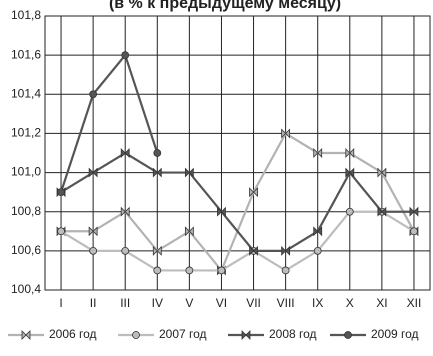  Describe the element at coordinates (73, 334) in the screenshot. I see `legend-label: 2006 год` at that location.